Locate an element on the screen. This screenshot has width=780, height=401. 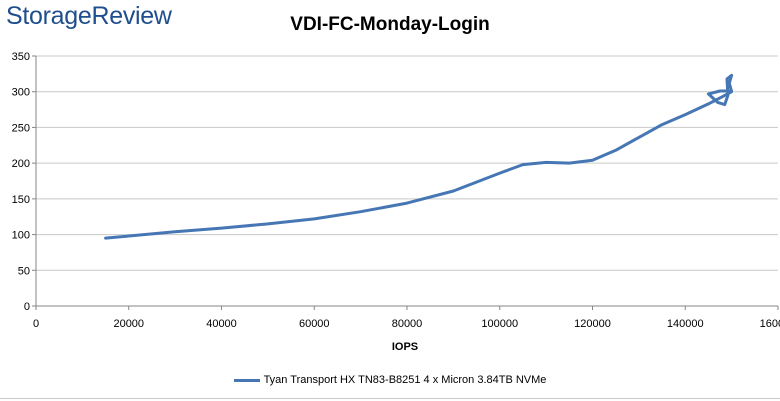
y-tick-label: 100 is located at coordinates (21, 236).